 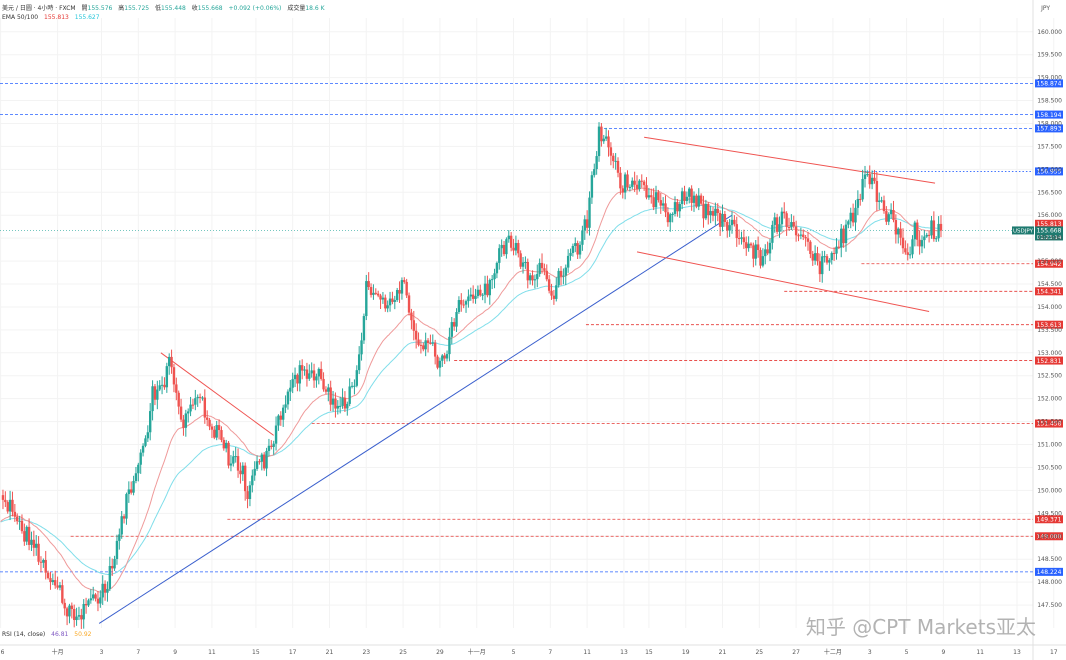 What do you see at coordinates (943, 652) in the screenshot?
I see `x-tick-label: 9` at bounding box center [943, 652].